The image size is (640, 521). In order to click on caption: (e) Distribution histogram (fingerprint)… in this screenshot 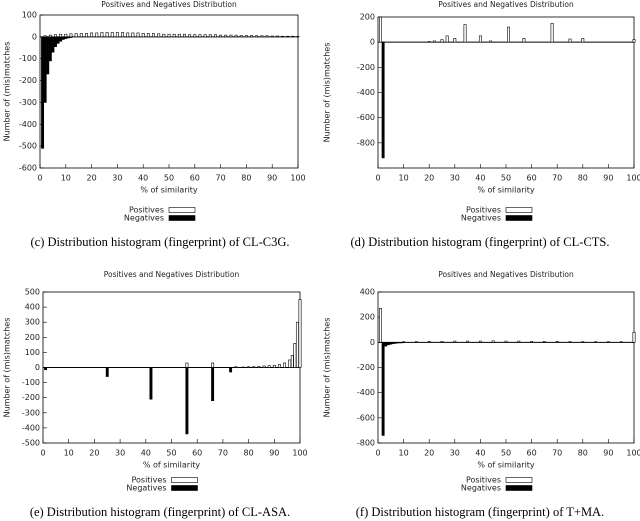, I will do `click(160, 512)`.